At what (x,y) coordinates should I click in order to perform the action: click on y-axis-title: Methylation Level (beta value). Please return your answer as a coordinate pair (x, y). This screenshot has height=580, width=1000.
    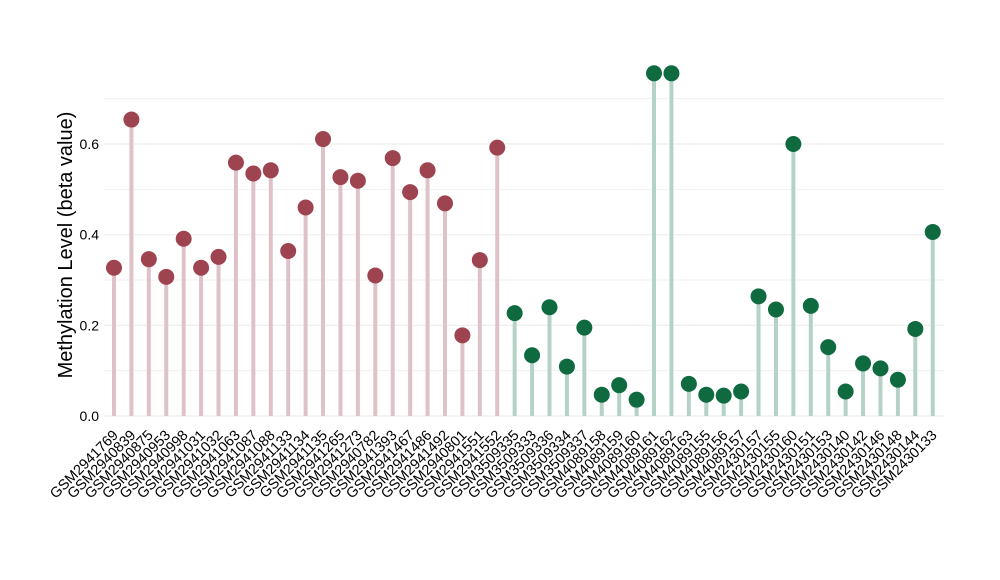
    Looking at the image, I should click on (66, 245).